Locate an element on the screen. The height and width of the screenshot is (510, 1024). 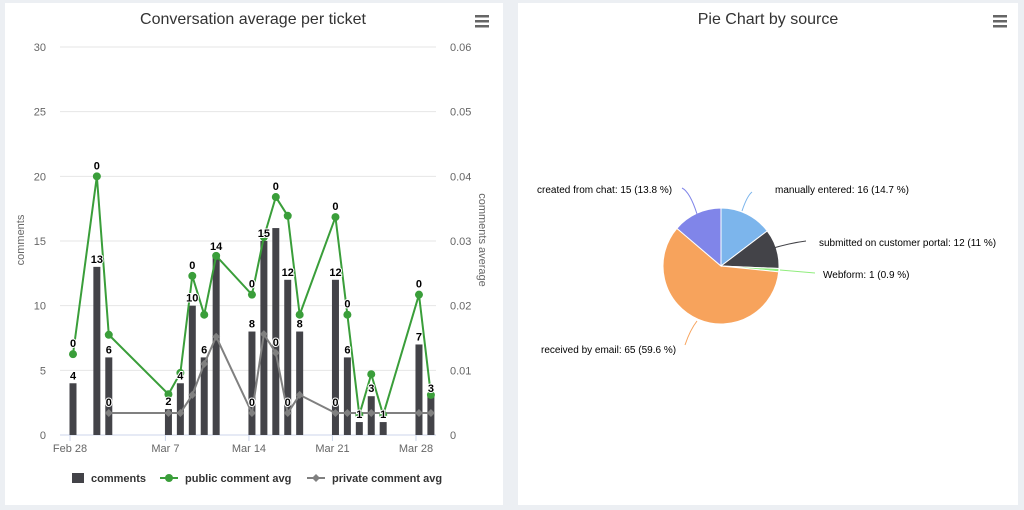
pie-label-chat: created from chat: 15 (13.8 %) is located at coordinates (604, 190).